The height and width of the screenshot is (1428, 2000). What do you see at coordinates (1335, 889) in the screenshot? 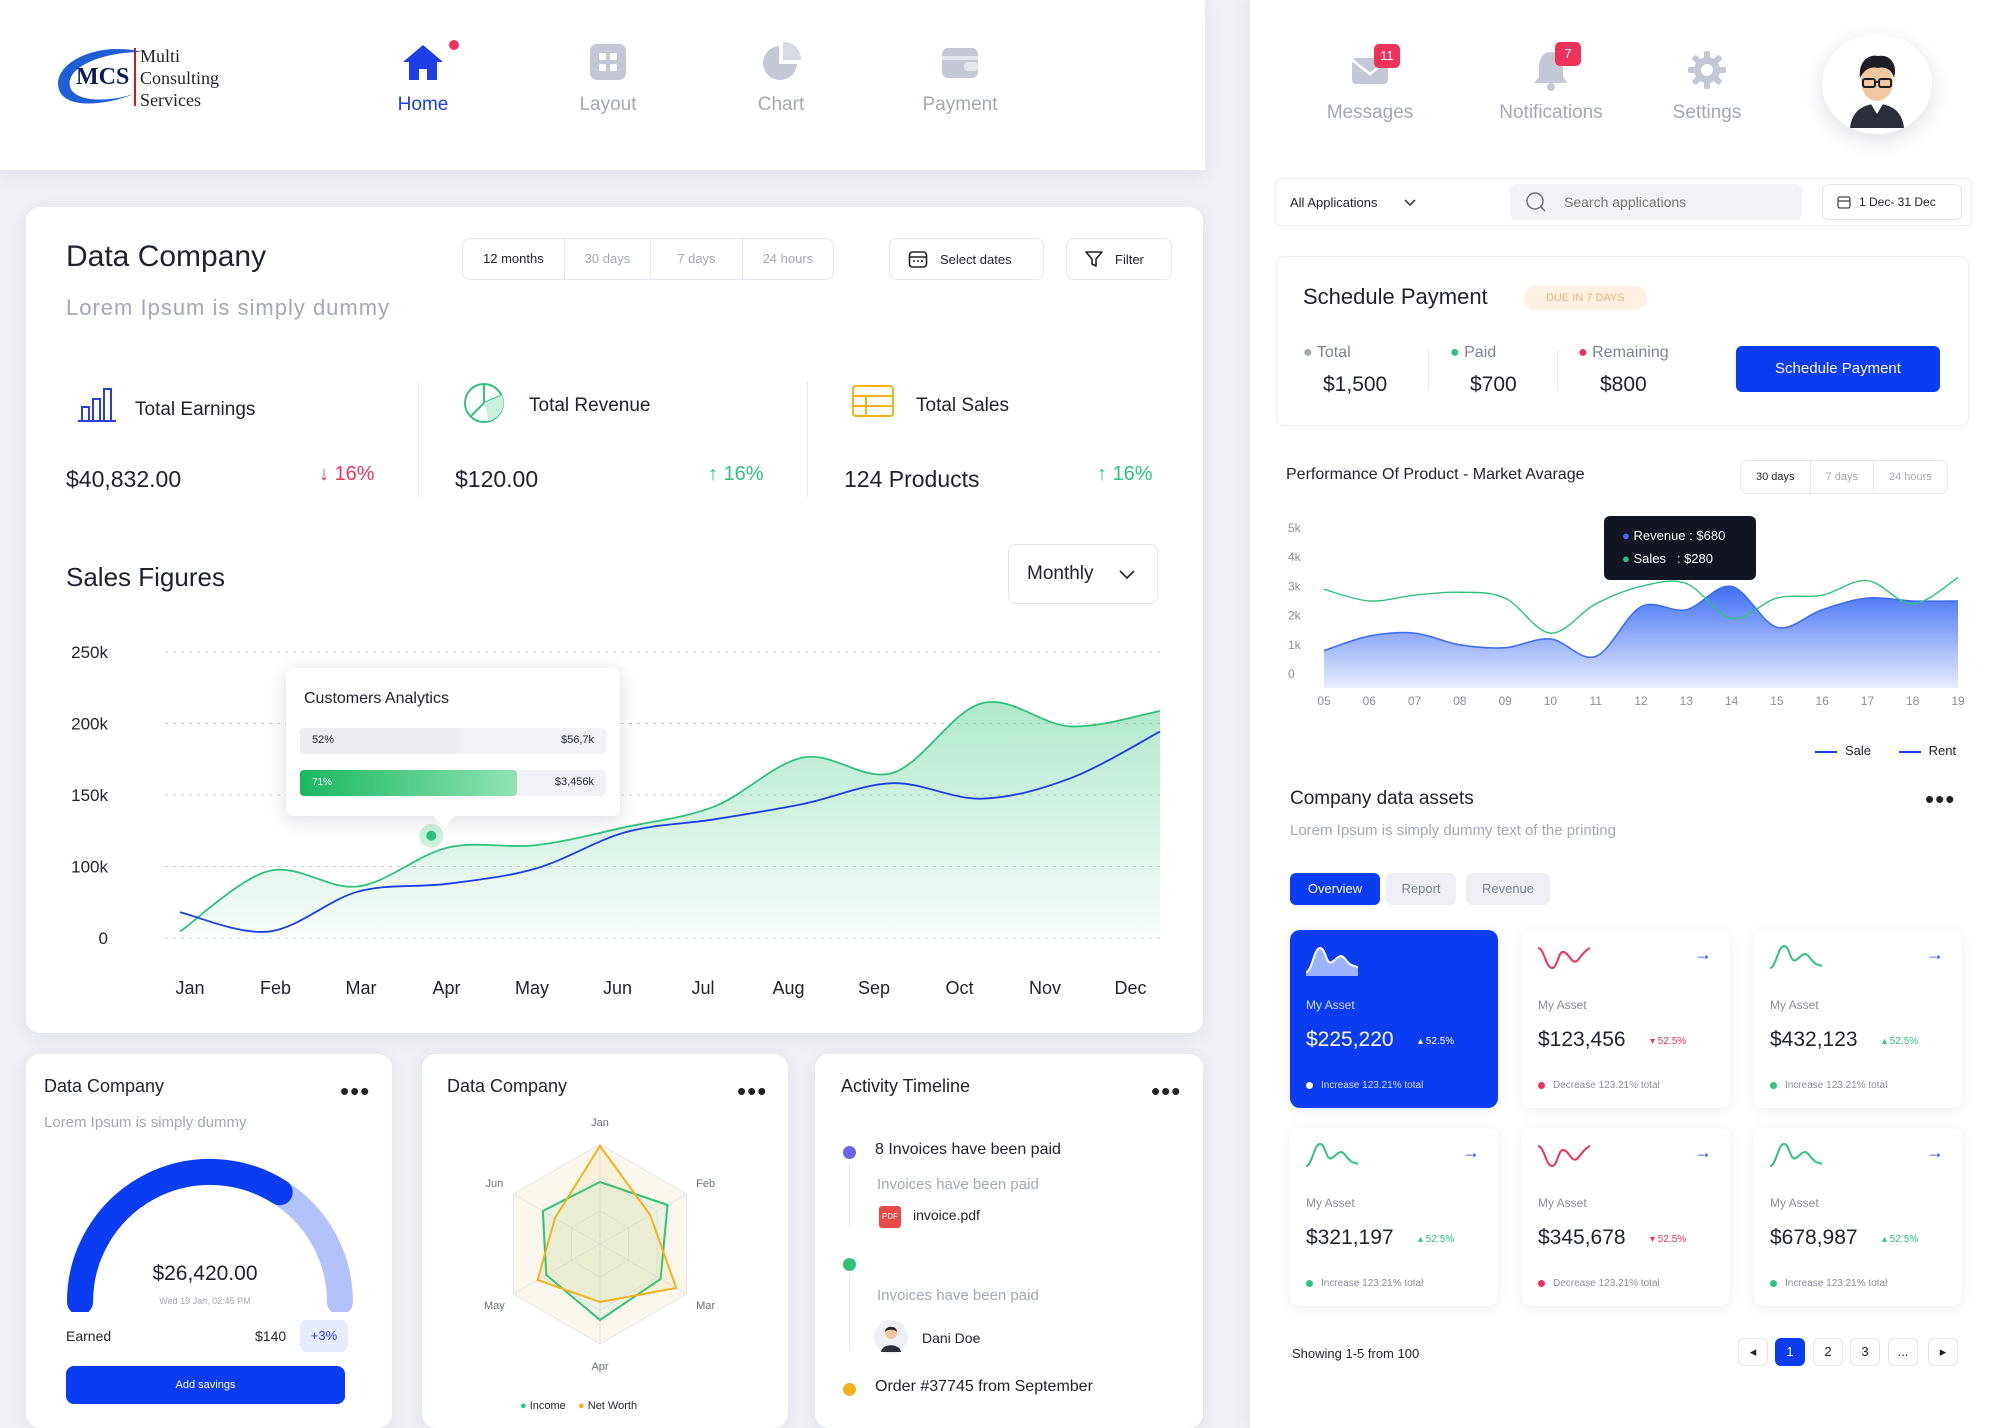
I see `tab-overview: Overview` at bounding box center [1335, 889].